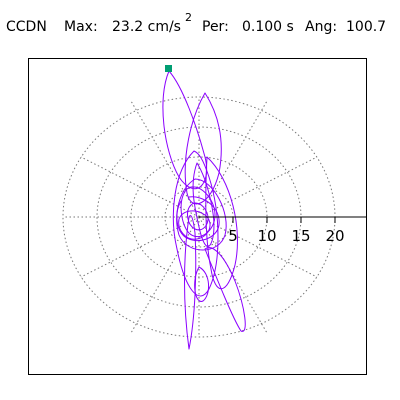 The width and height of the screenshot is (400, 400). I want to click on tick-label-10: 10, so click(266, 236).